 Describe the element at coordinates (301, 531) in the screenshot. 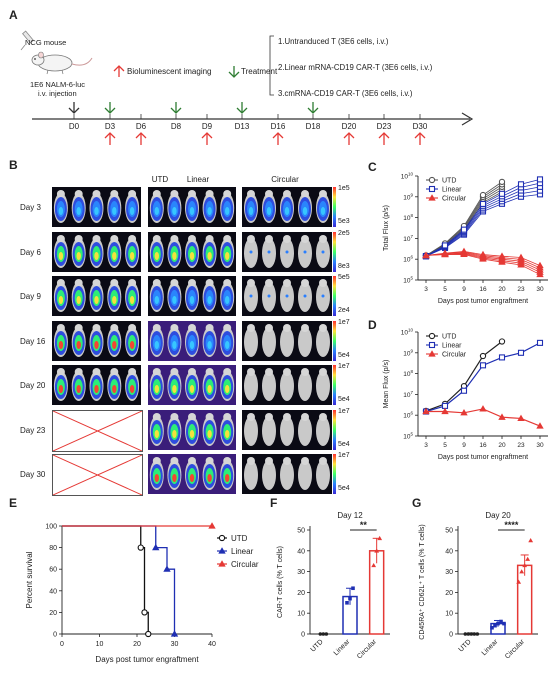

I see `y-tick-label: 50` at that location.